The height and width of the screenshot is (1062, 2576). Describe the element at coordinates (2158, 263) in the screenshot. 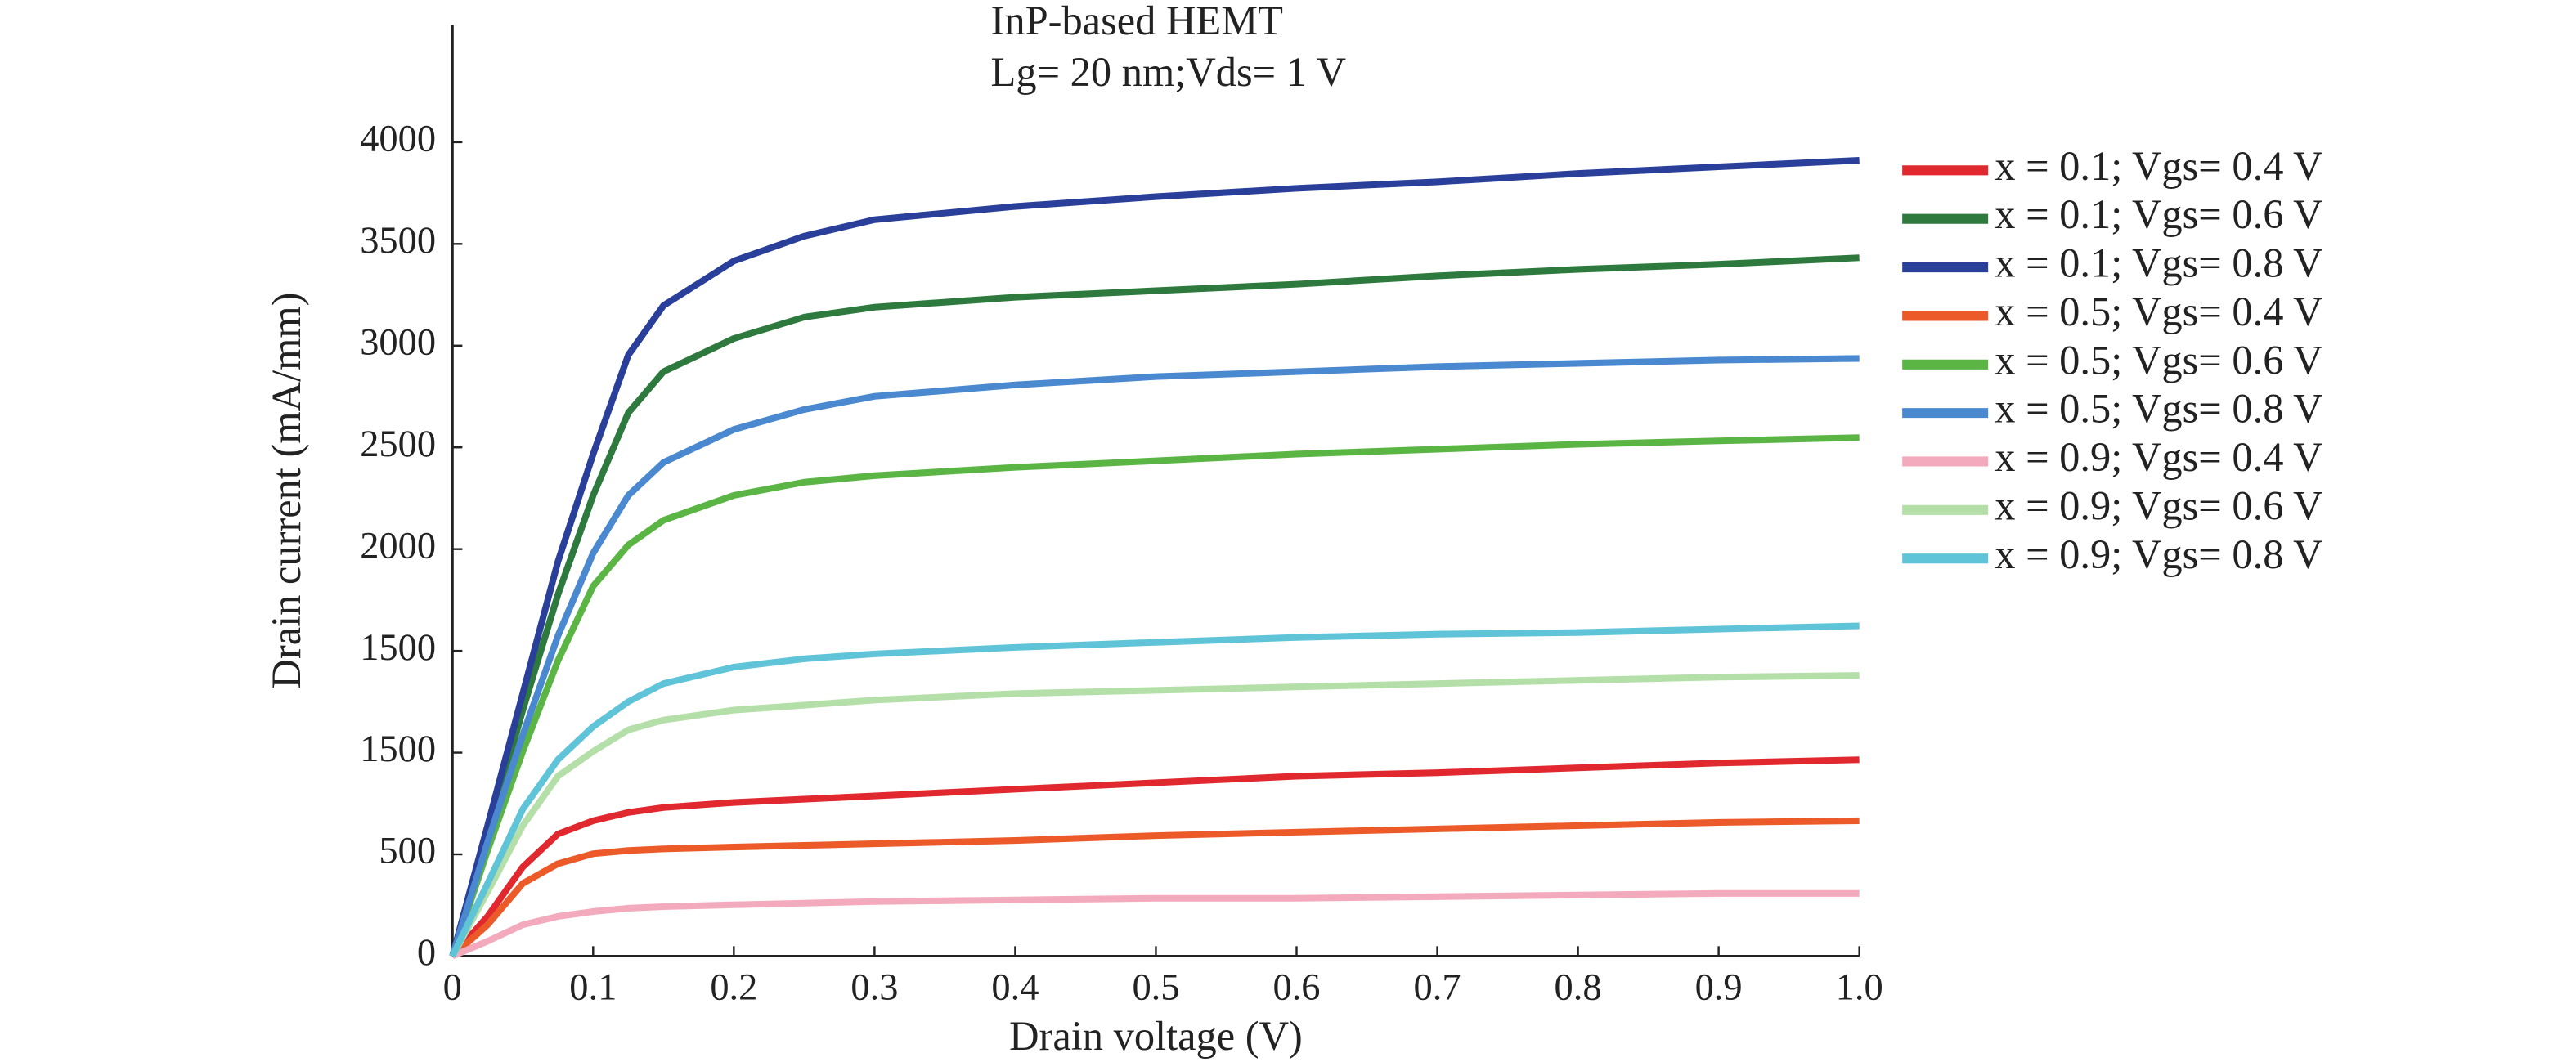

I see `legend-label: x = 0.1; Vgs= 0.8 V` at that location.